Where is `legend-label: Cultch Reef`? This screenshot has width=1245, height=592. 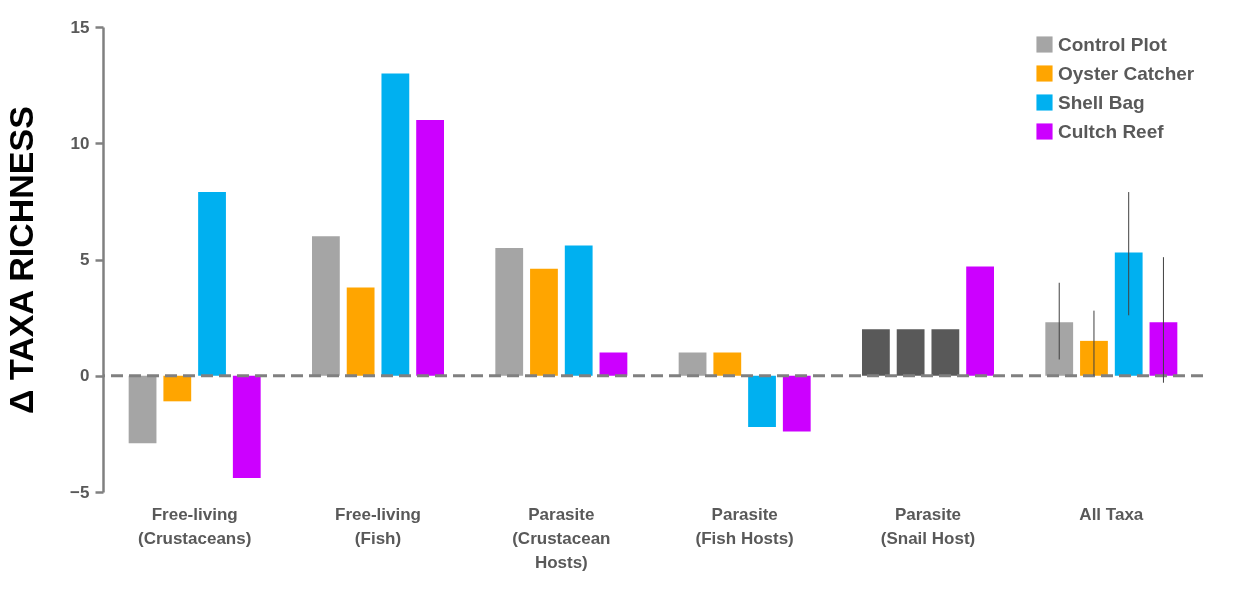 legend-label: Cultch Reef is located at coordinates (1111, 131).